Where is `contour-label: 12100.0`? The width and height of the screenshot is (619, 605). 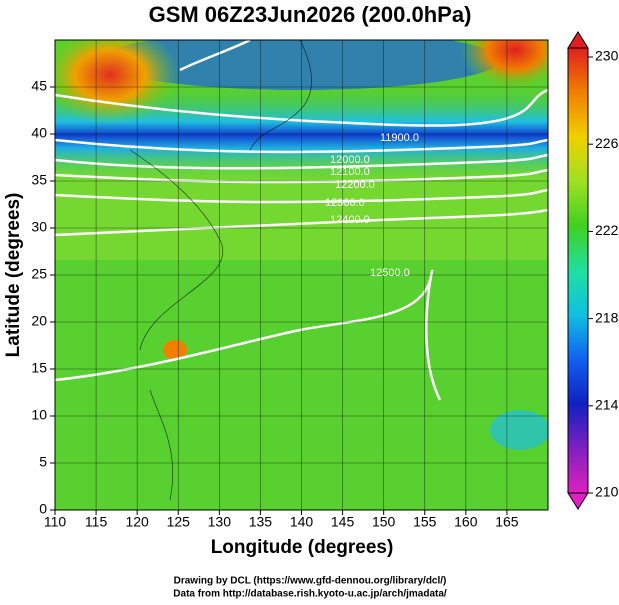 contour-label: 12100.0 is located at coordinates (350, 172).